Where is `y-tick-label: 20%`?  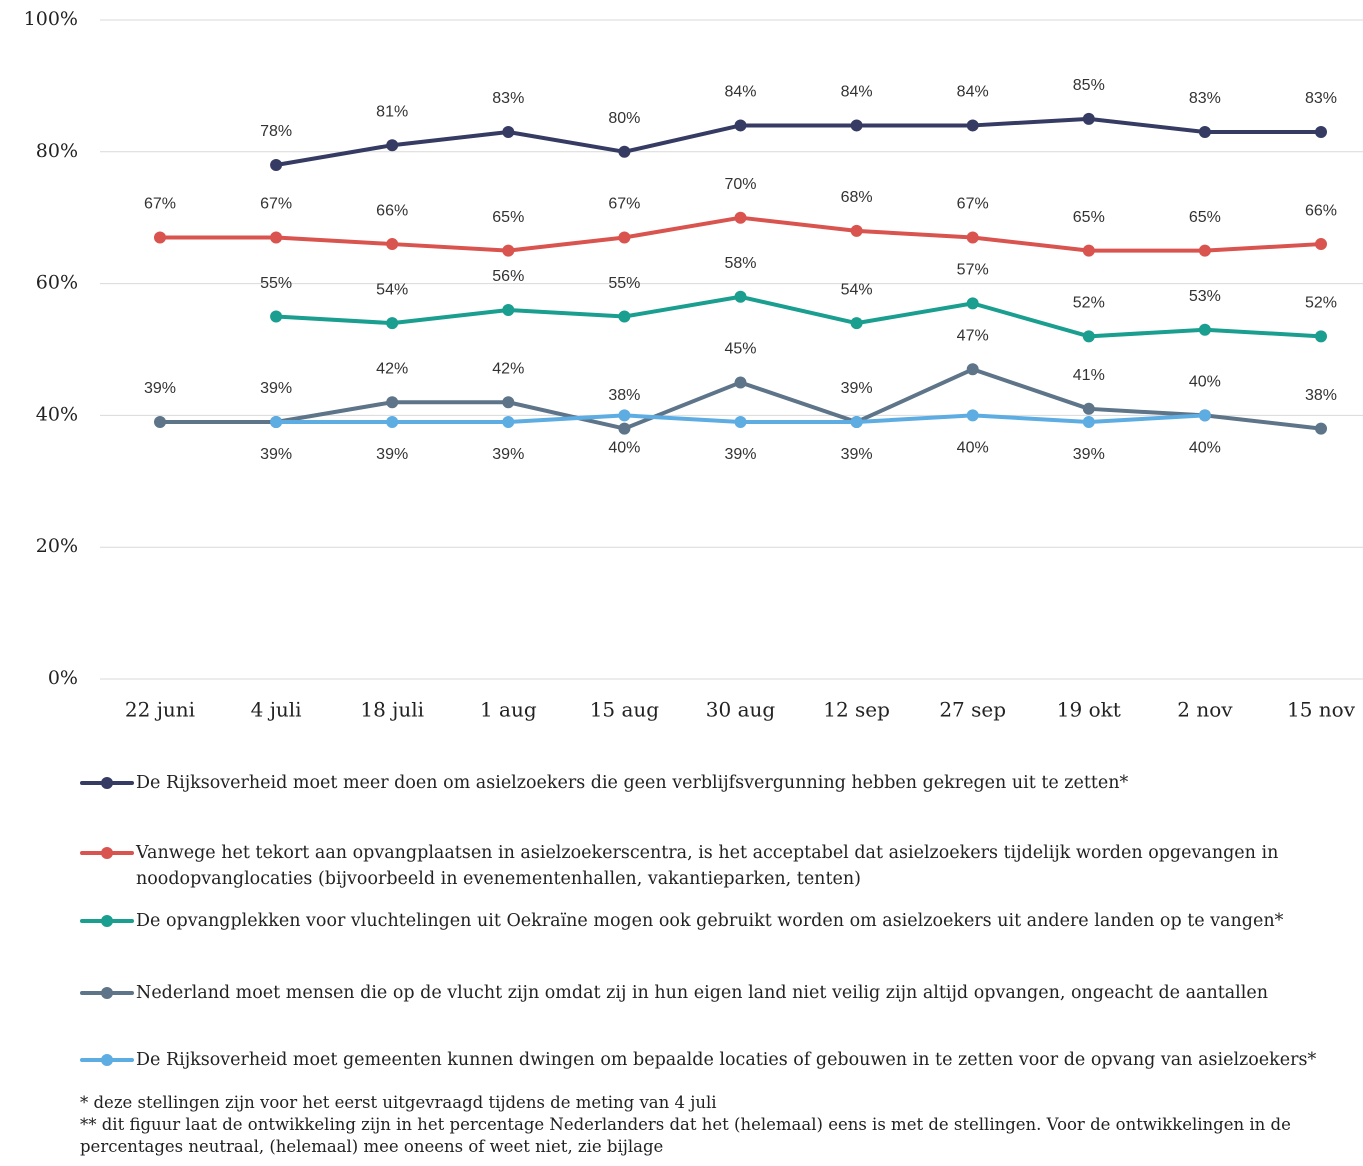
y-tick-label: 20% is located at coordinates (57, 546).